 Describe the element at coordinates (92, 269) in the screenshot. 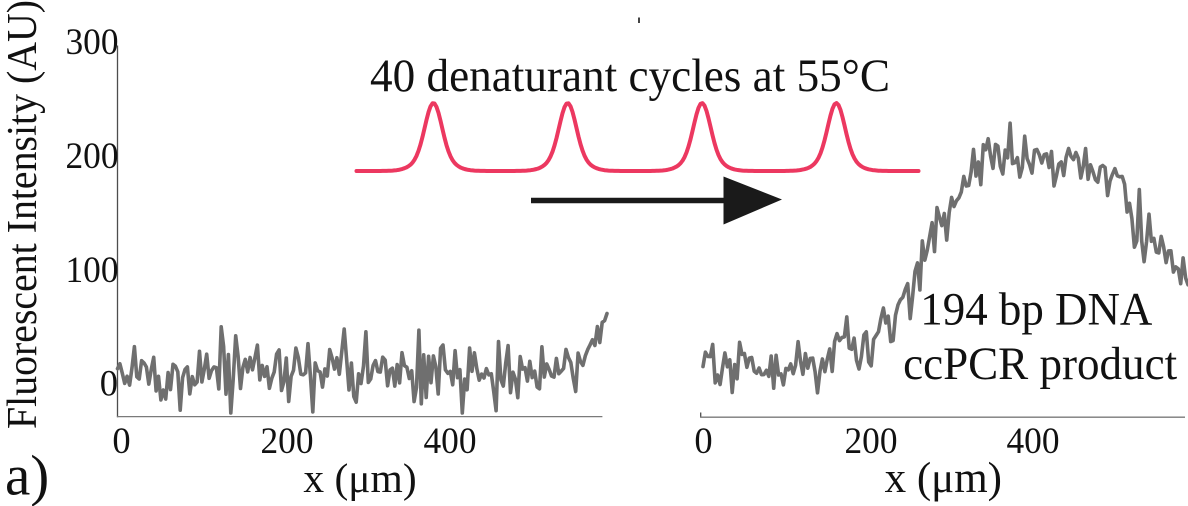

I see `svg-text: 100` at that location.